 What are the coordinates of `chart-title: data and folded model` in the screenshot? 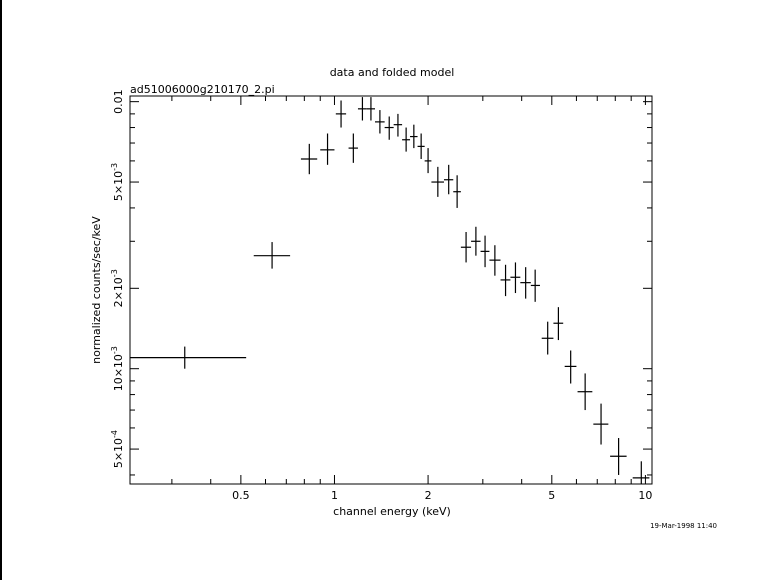 It's located at (392, 72).